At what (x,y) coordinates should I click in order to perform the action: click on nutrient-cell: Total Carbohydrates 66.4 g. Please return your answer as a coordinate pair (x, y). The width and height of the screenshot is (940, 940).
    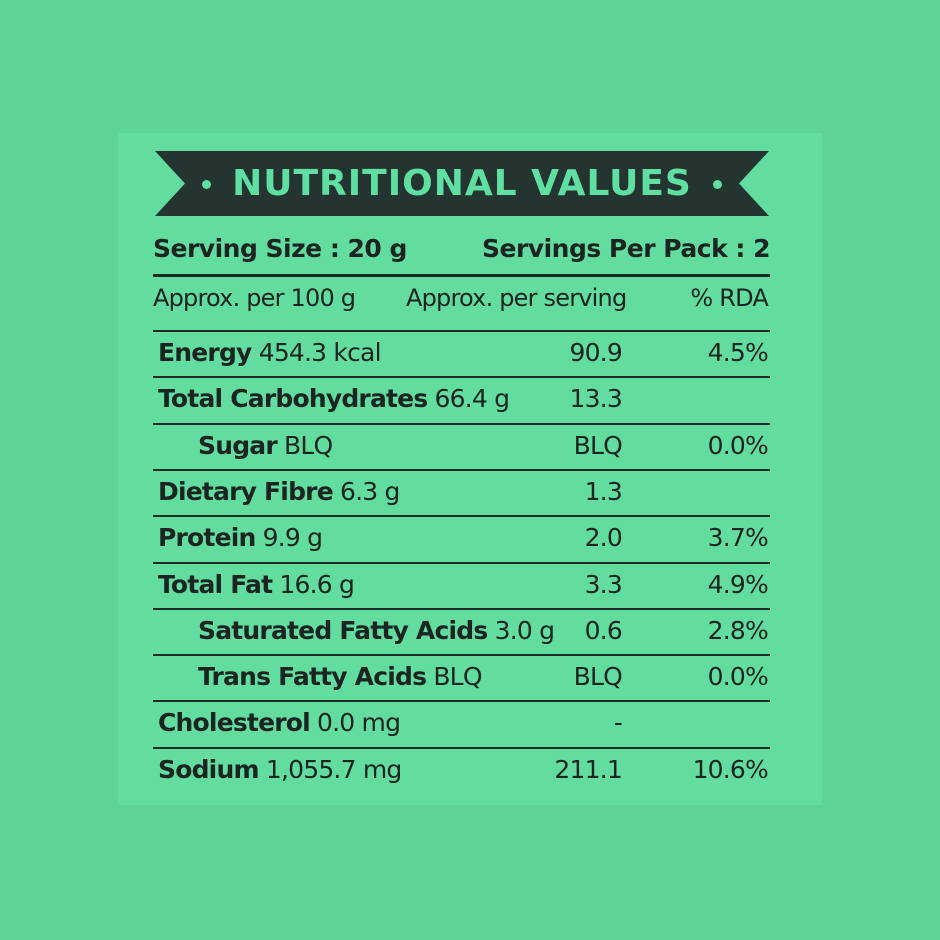
    Looking at the image, I should click on (334, 399).